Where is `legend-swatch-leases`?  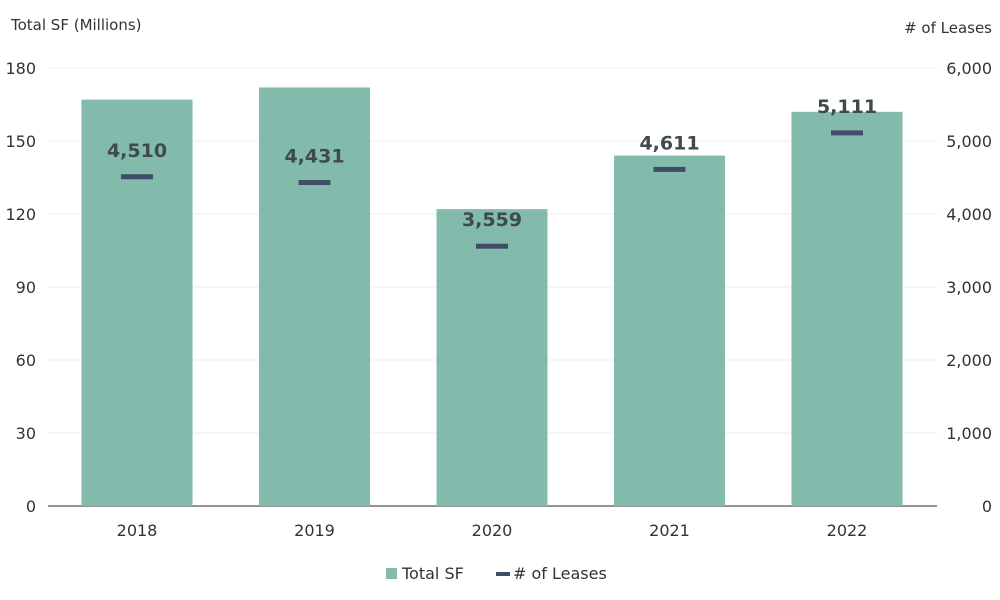 legend-swatch-leases is located at coordinates (503, 574).